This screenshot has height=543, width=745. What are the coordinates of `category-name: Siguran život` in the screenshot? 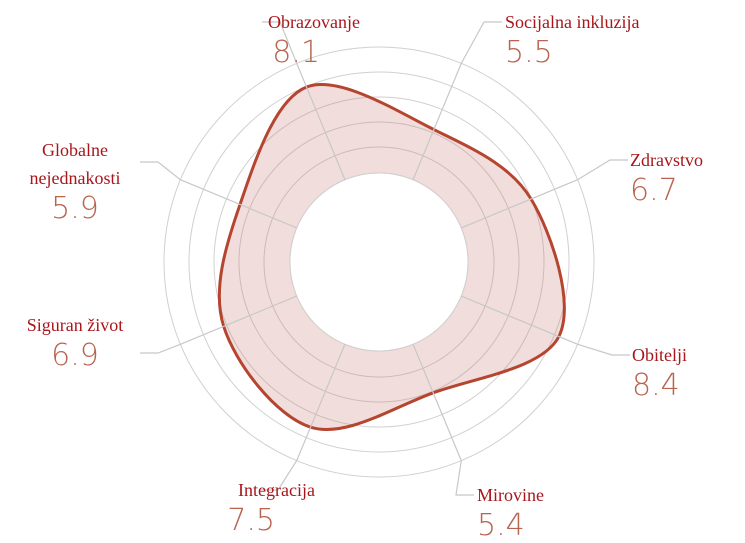 It's located at (75, 325).